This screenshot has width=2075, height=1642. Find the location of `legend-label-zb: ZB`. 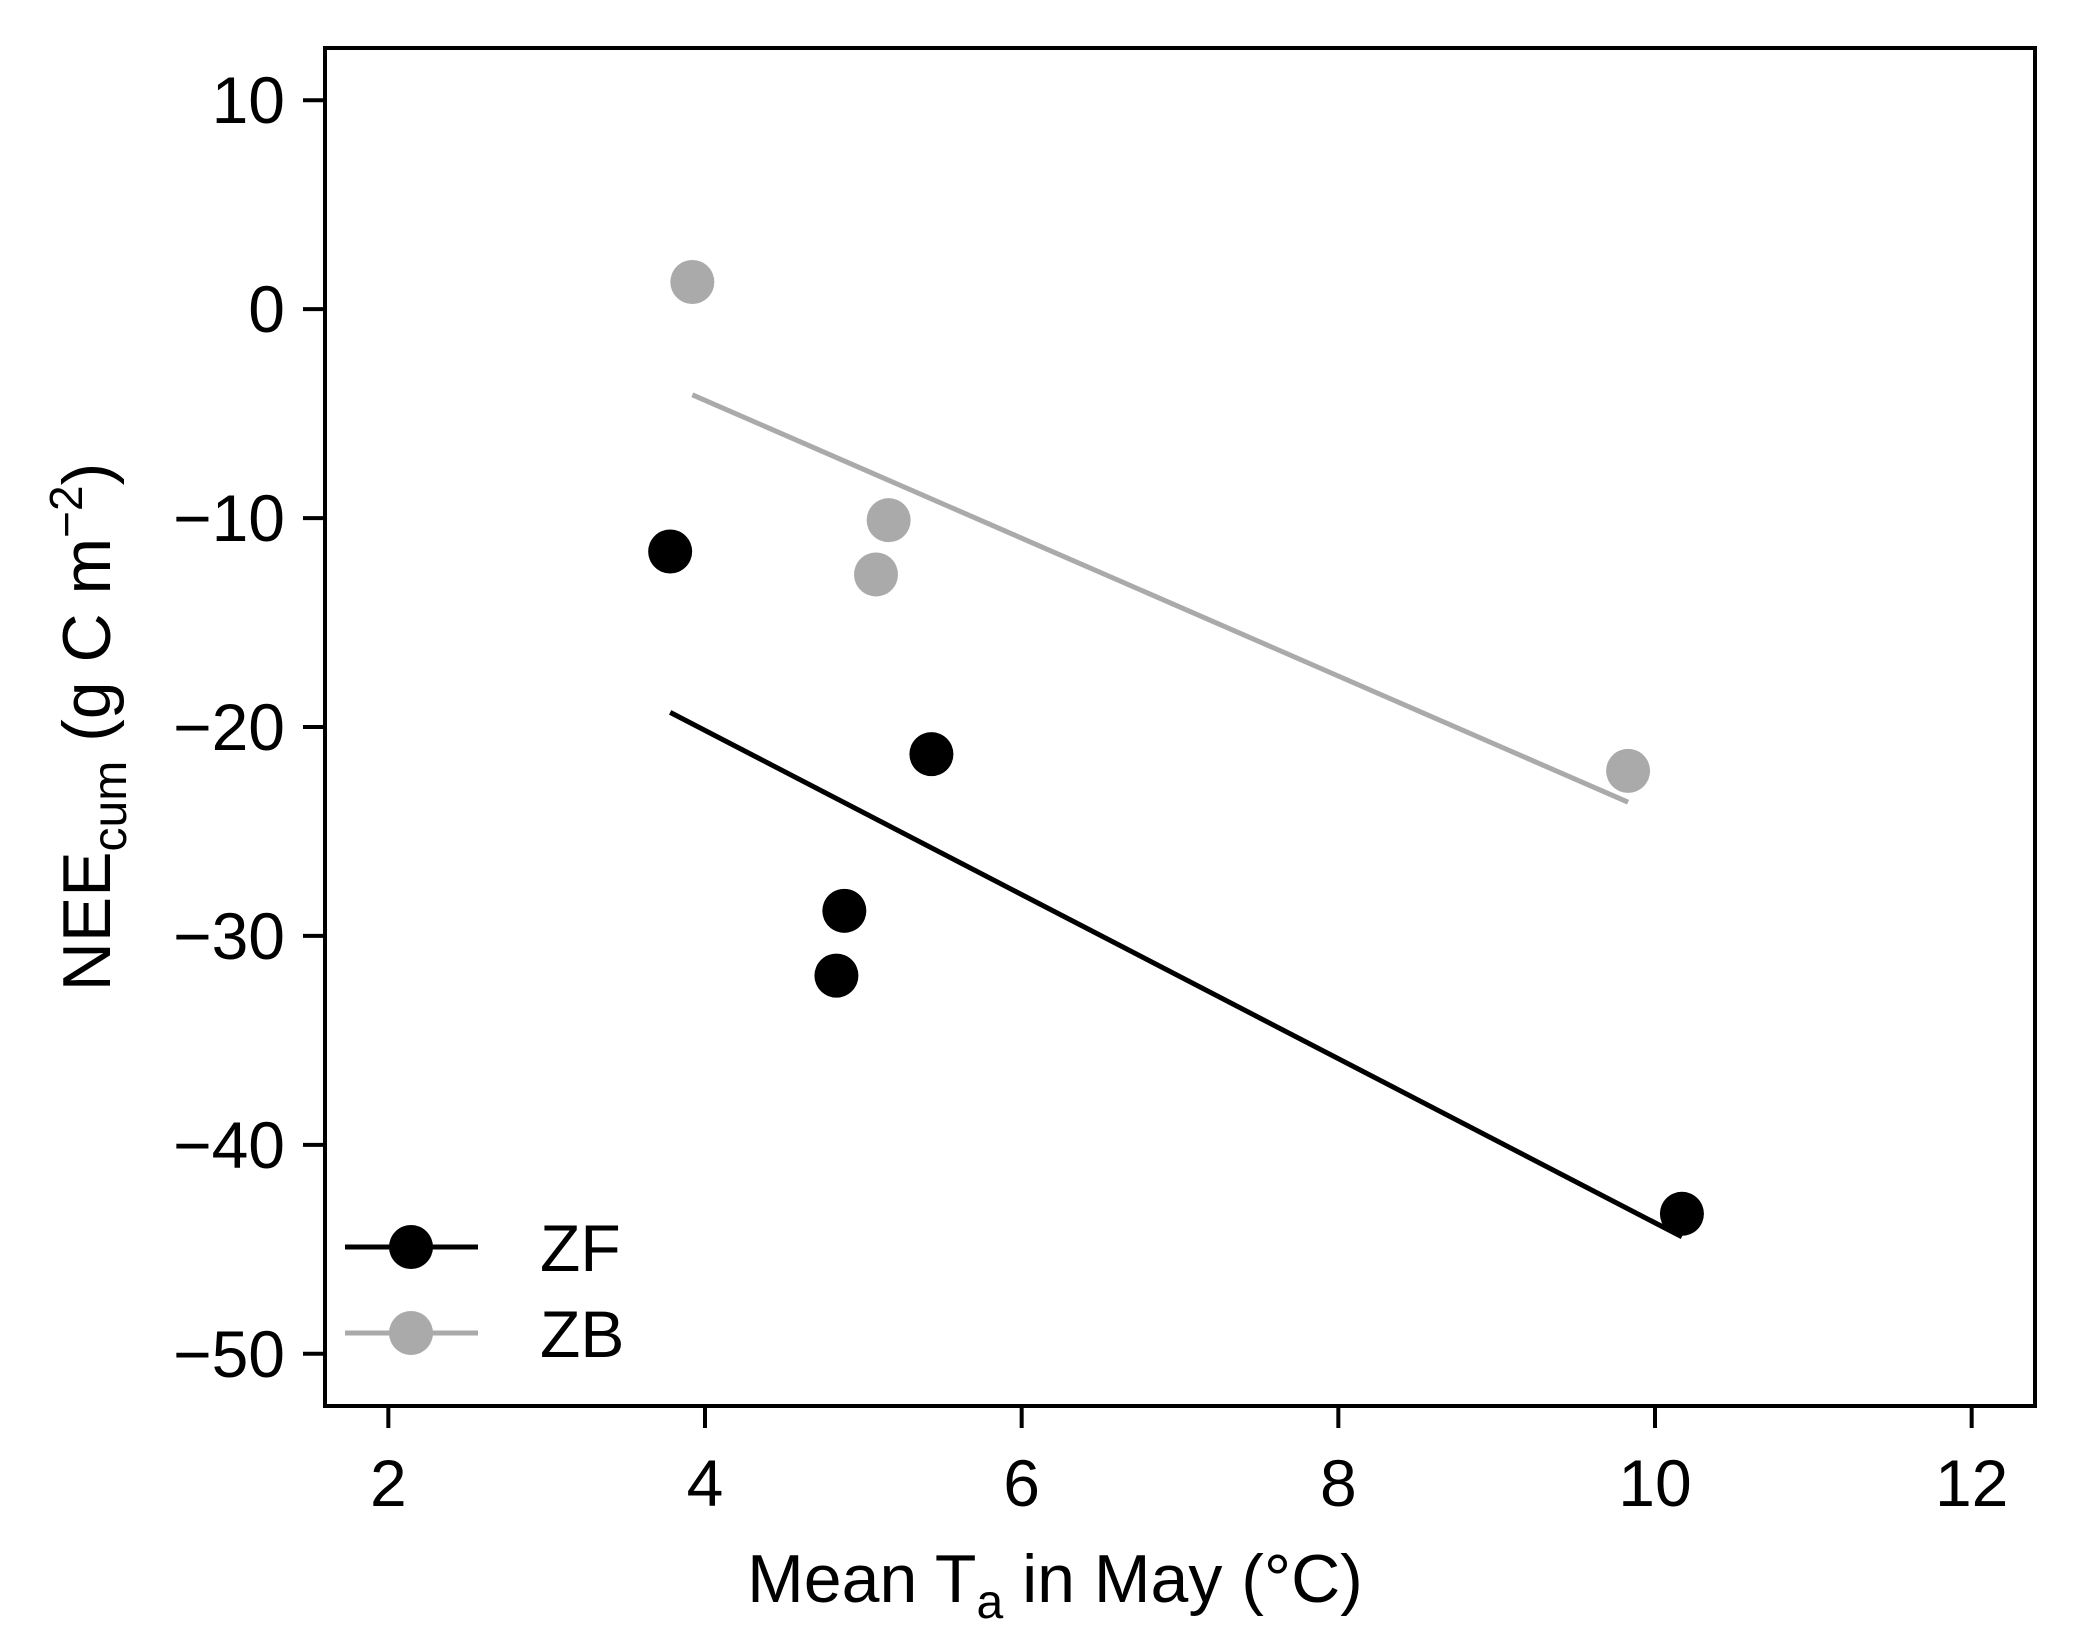

legend-label-zb: ZB is located at coordinates (582, 1334).